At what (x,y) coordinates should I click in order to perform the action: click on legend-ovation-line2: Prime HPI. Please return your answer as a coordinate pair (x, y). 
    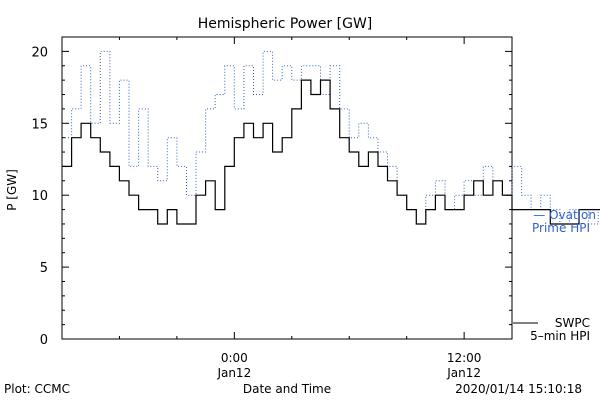
    Looking at the image, I should click on (561, 228).